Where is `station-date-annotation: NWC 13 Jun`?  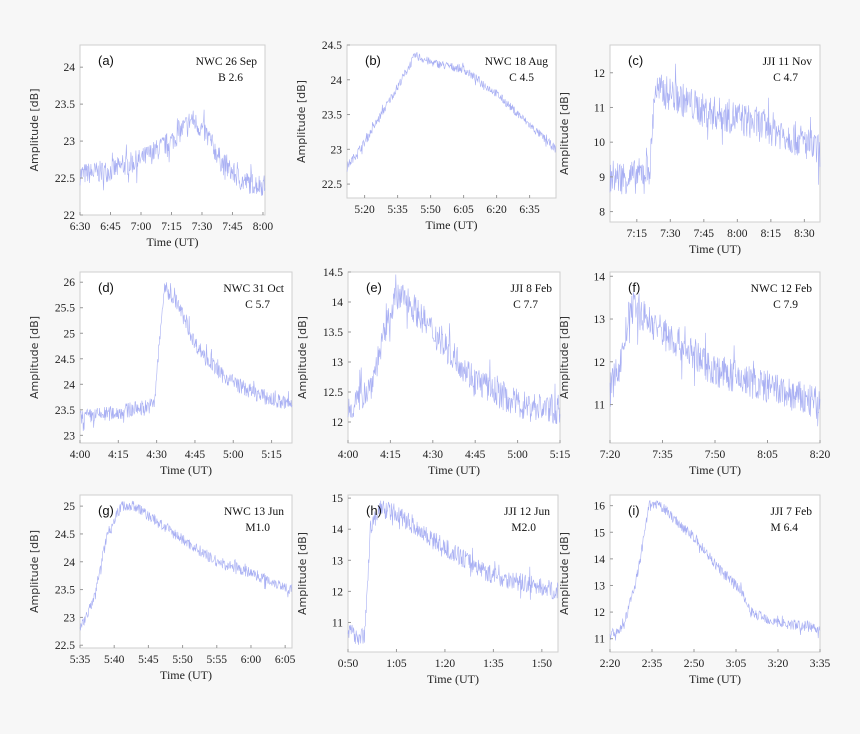 station-date-annotation: NWC 13 Jun is located at coordinates (254, 512).